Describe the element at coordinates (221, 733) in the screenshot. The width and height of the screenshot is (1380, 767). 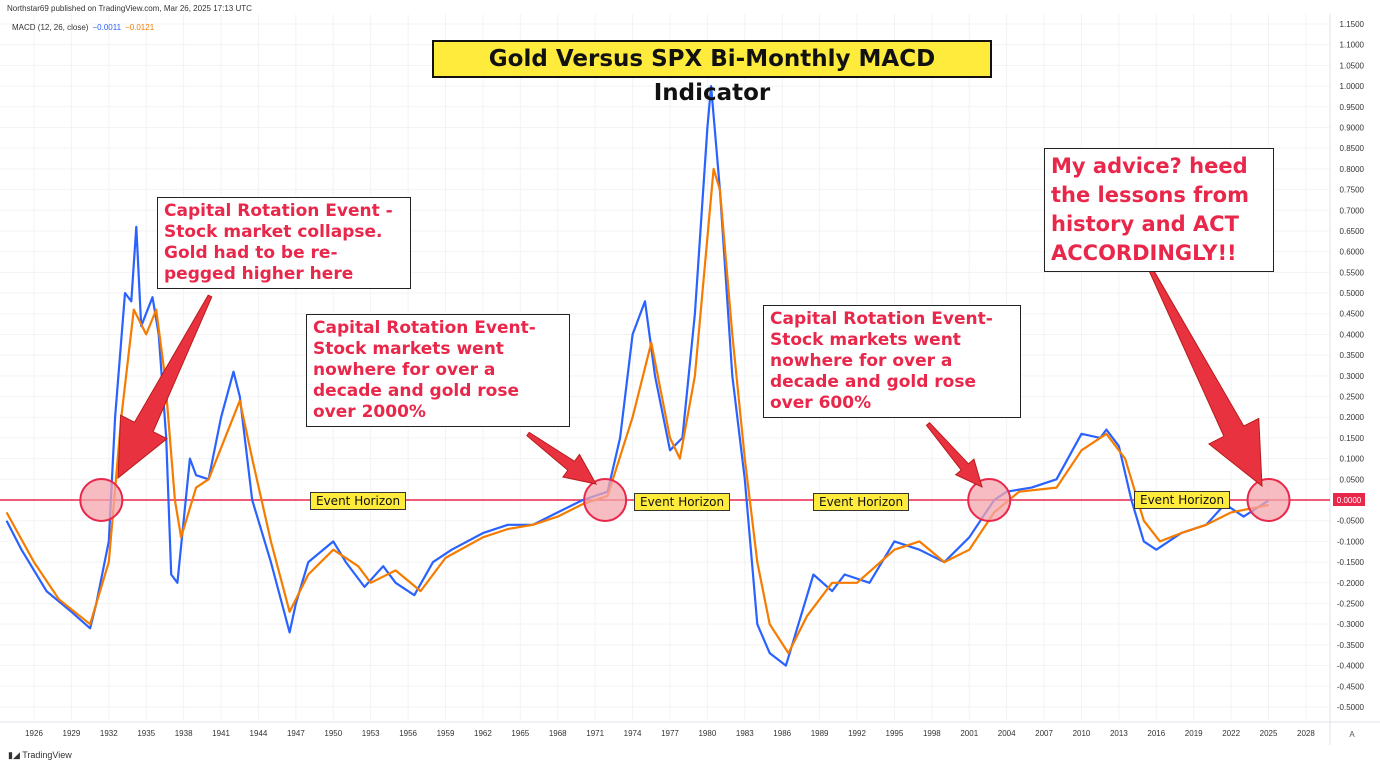
I see `x-tick-label: 1941` at that location.